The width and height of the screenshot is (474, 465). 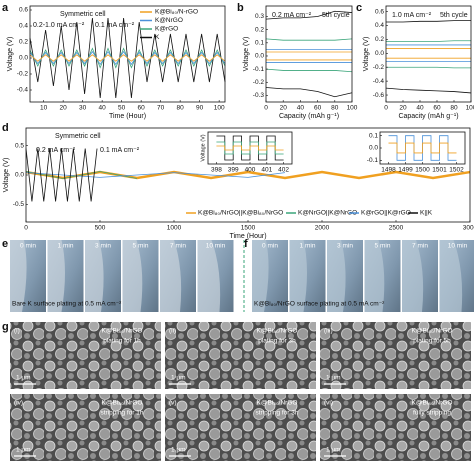 What do you see at coordinates (59, 25) in the screenshot?
I see `annotation: 0.2-1.0 mA cm⁻²` at bounding box center [59, 25].